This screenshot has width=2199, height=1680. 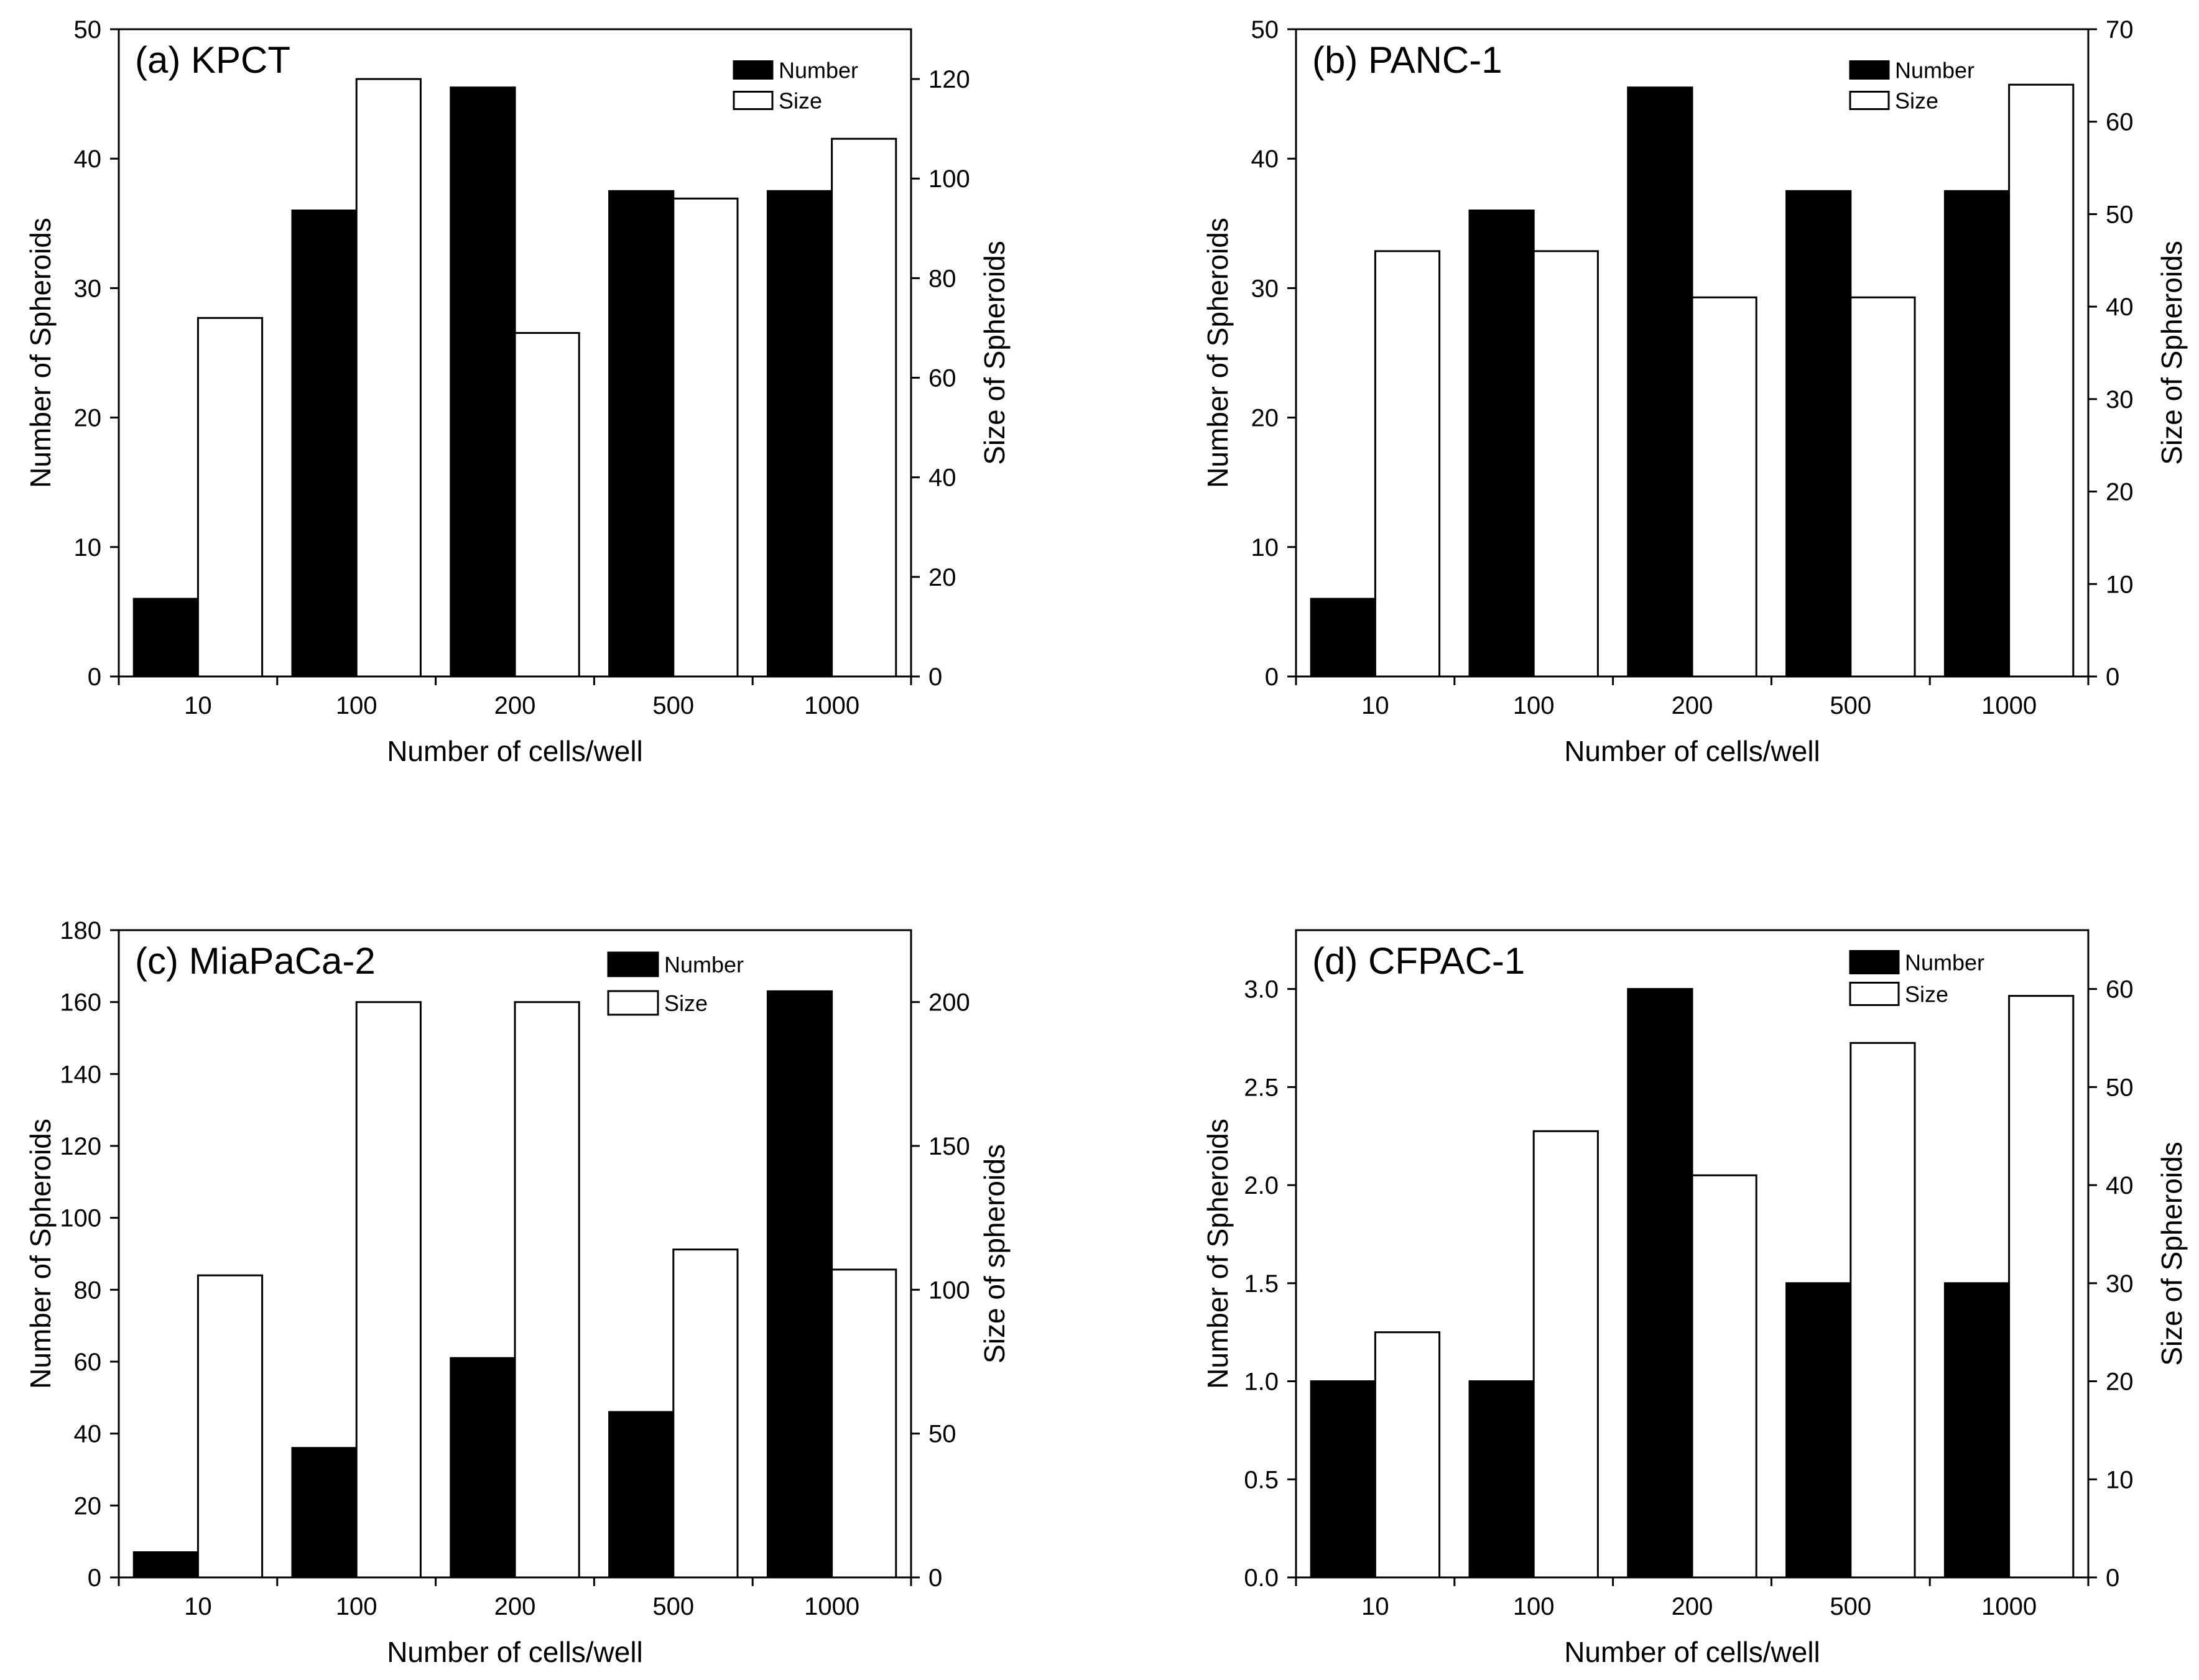 I want to click on legend-swatch-b-number, so click(x=1870, y=70).